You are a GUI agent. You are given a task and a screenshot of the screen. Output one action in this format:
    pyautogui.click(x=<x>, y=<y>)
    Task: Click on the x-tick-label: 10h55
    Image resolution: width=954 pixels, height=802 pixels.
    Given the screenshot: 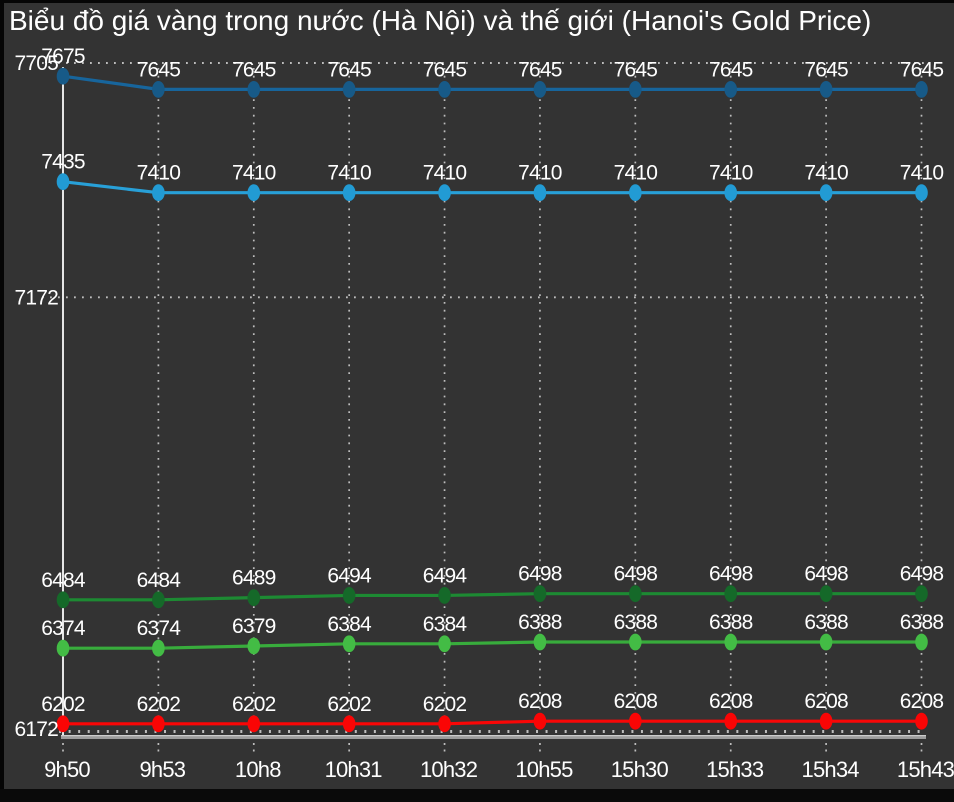 What is the action you would take?
    pyautogui.click(x=544, y=769)
    